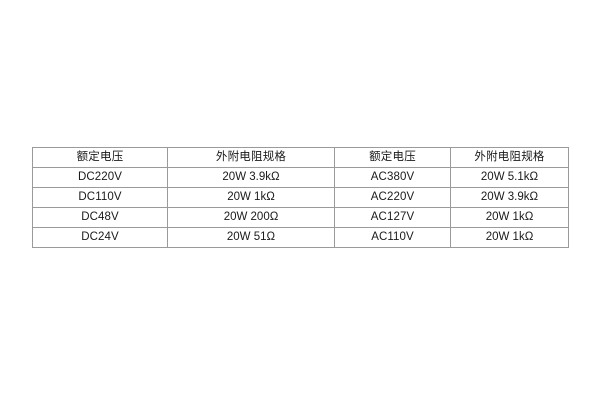  What do you see at coordinates (509, 197) in the screenshot?
I see `cell-ac-resistor: 20W 3.9kΩ` at bounding box center [509, 197].